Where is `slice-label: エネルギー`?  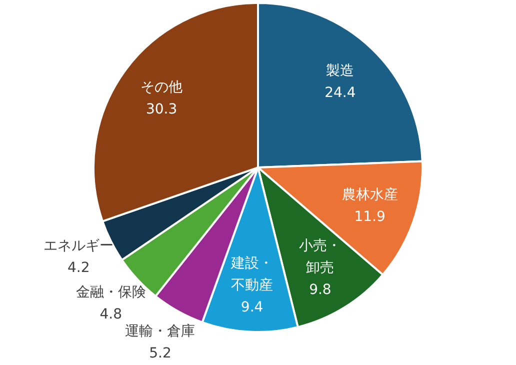
slice-label: エネルギー is located at coordinates (79, 246).